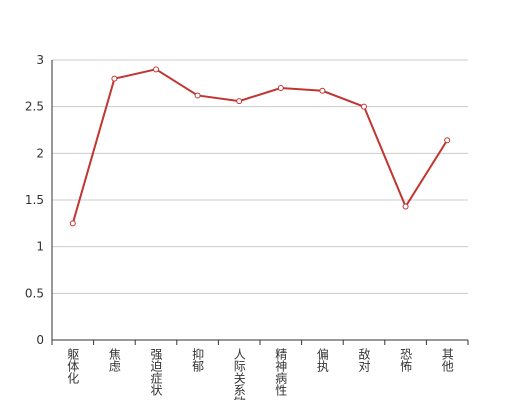 The height and width of the screenshot is (400, 520). Describe the element at coordinates (34, 293) in the screenshot. I see `y-tick-label: 0.5` at that location.